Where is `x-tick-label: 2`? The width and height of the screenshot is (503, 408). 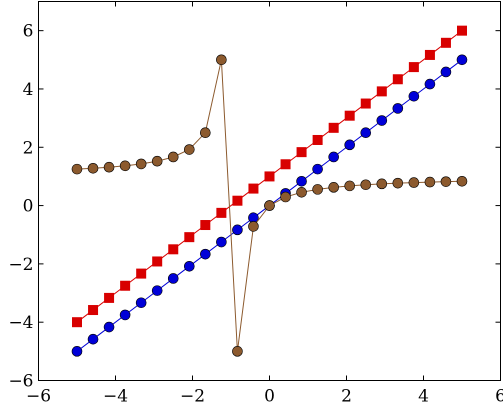 x-tick-label: 2 is located at coordinates (346, 397).